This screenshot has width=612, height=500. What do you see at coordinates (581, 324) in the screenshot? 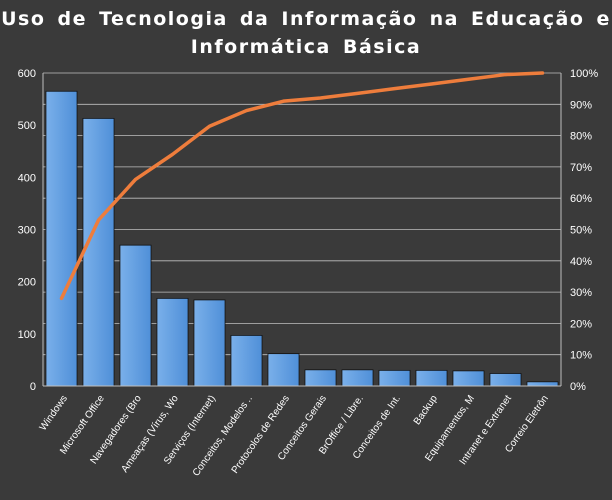
I see `y-right-tick-label: 20%` at bounding box center [581, 324].